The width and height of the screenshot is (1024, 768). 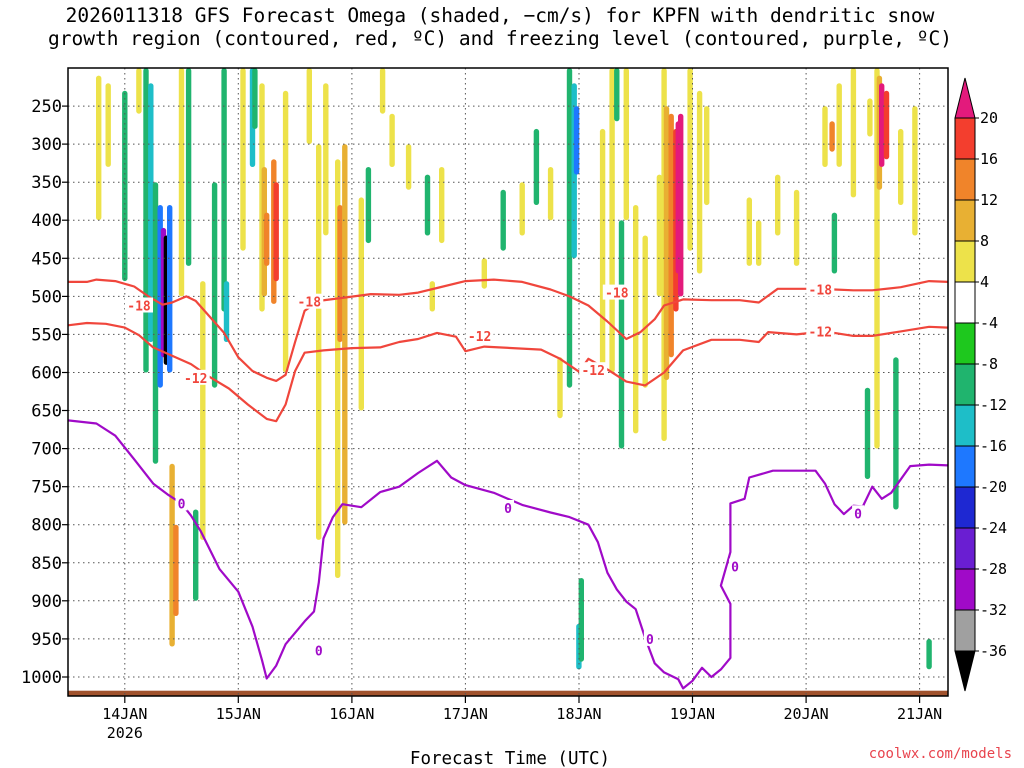 What do you see at coordinates (508, 693) in the screenshot?
I see `surface-ground-strip` at bounding box center [508, 693].